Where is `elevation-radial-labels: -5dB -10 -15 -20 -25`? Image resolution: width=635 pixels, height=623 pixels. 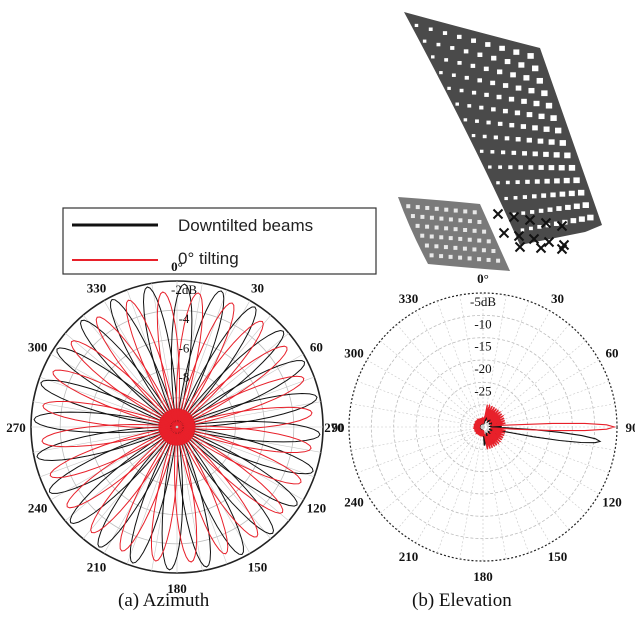 elevation-radial-labels: -5dB -10 -15 -20 -25 is located at coordinates (483, 346).